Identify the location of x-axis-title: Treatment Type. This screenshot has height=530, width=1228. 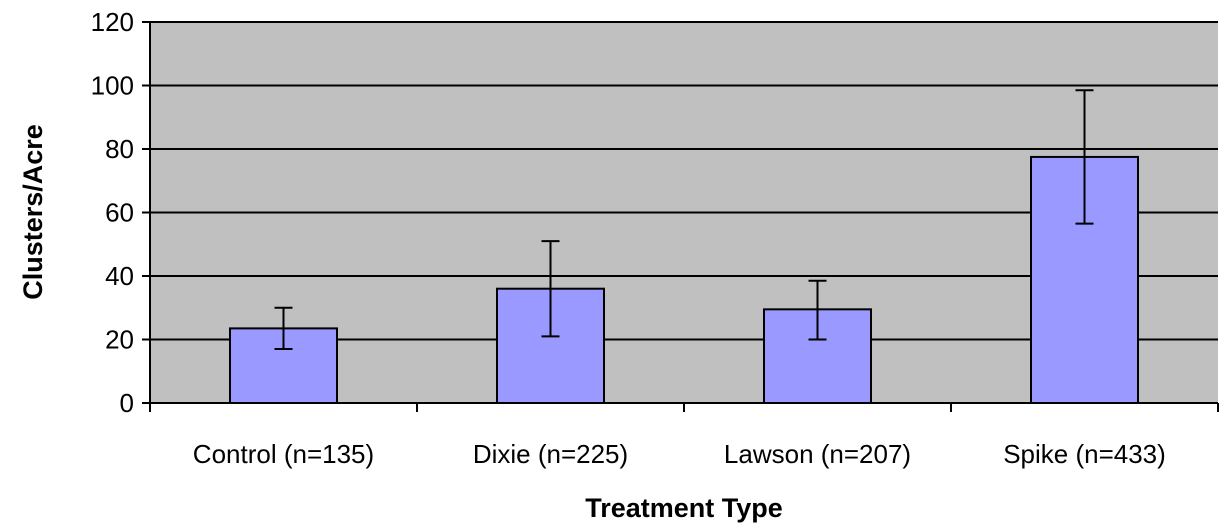
(684, 508).